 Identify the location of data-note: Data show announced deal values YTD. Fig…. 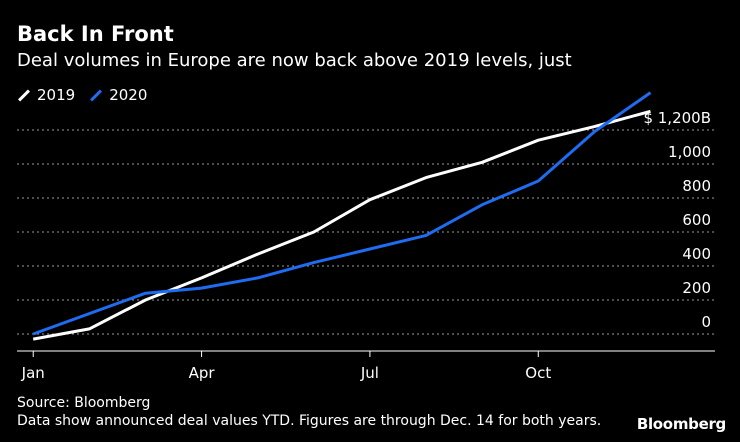
(309, 421).